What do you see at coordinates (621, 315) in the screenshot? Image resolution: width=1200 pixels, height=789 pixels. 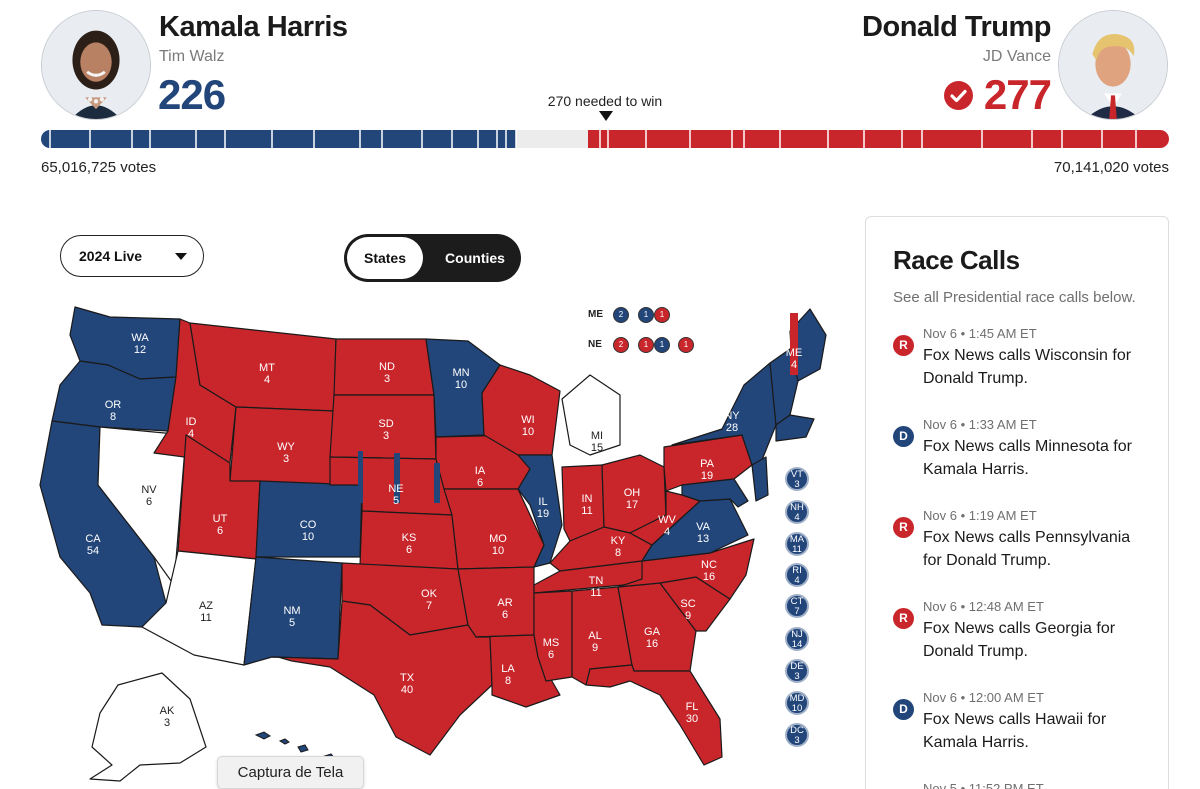 I see `me-district-dot: 2` at bounding box center [621, 315].